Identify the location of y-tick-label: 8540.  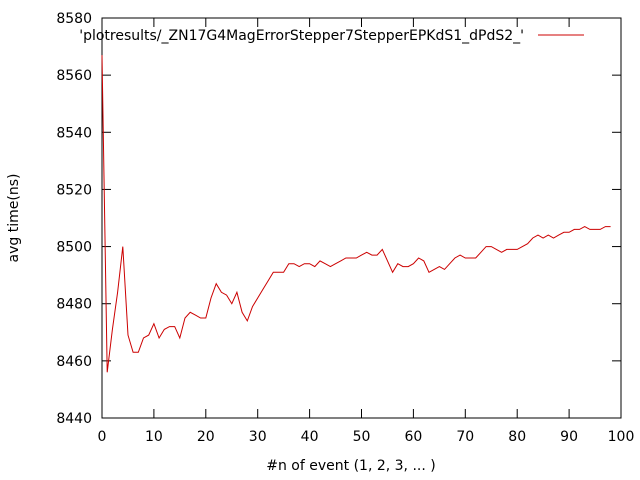
(74, 133).